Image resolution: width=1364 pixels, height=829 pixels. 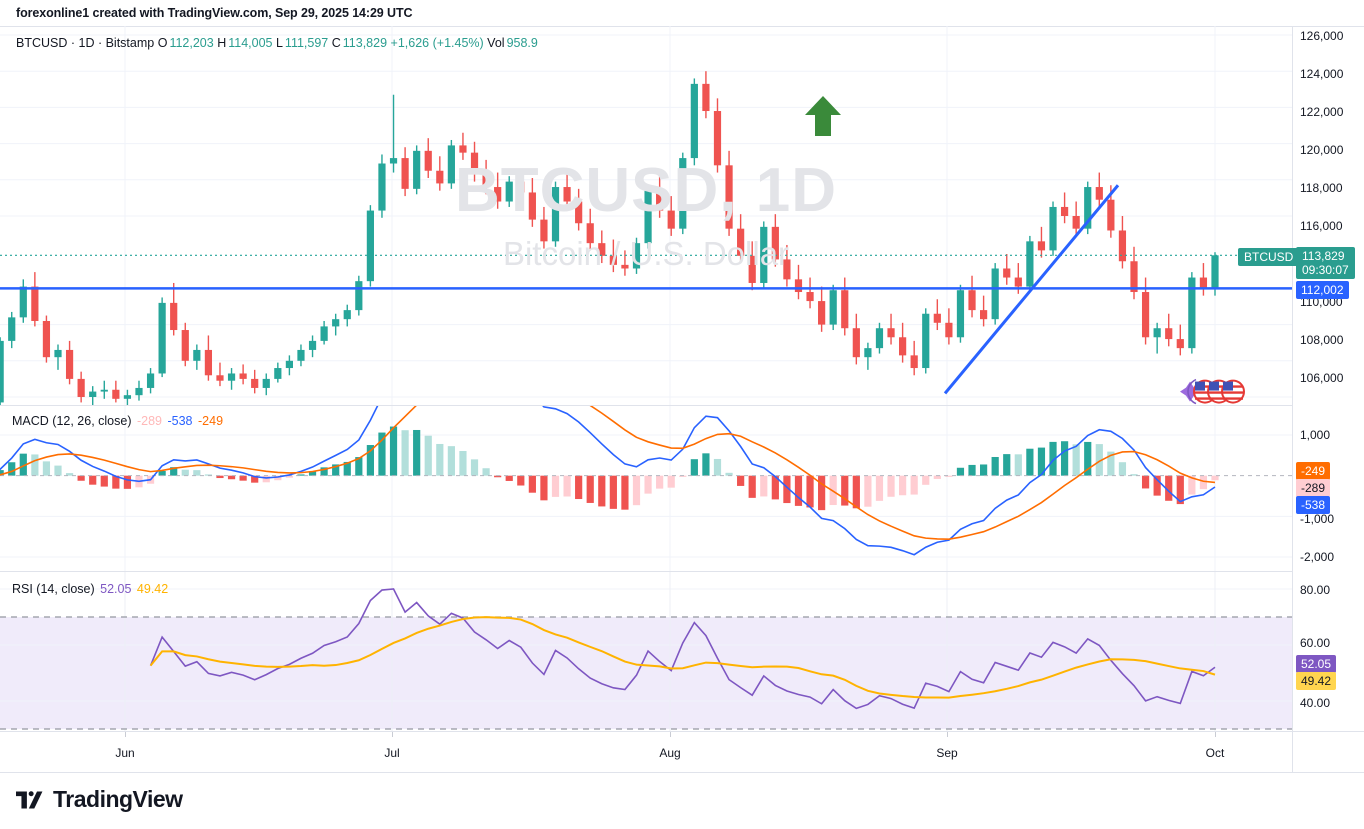 What do you see at coordinates (1316, 681) in the screenshot?
I see `rsi-ma-badge: 49.42` at bounding box center [1316, 681].